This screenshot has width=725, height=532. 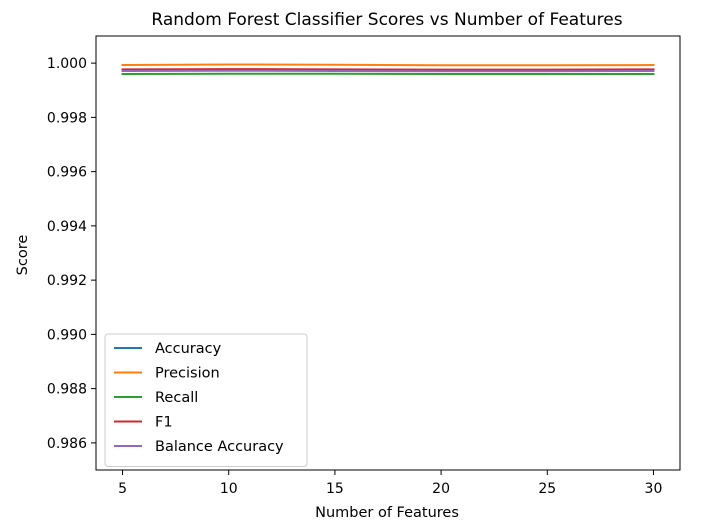 I want to click on legend-label-4: Balance Accuracy, so click(x=219, y=447).